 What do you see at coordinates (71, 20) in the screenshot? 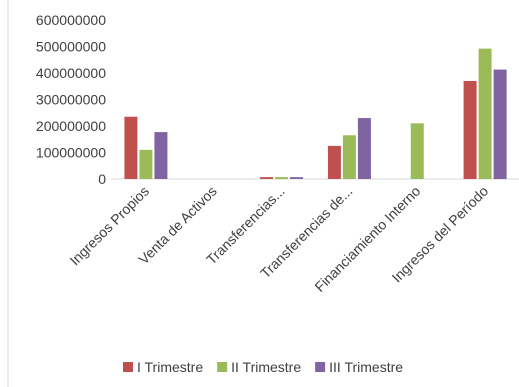
I see `y-tick-label: 600000000` at bounding box center [71, 20].